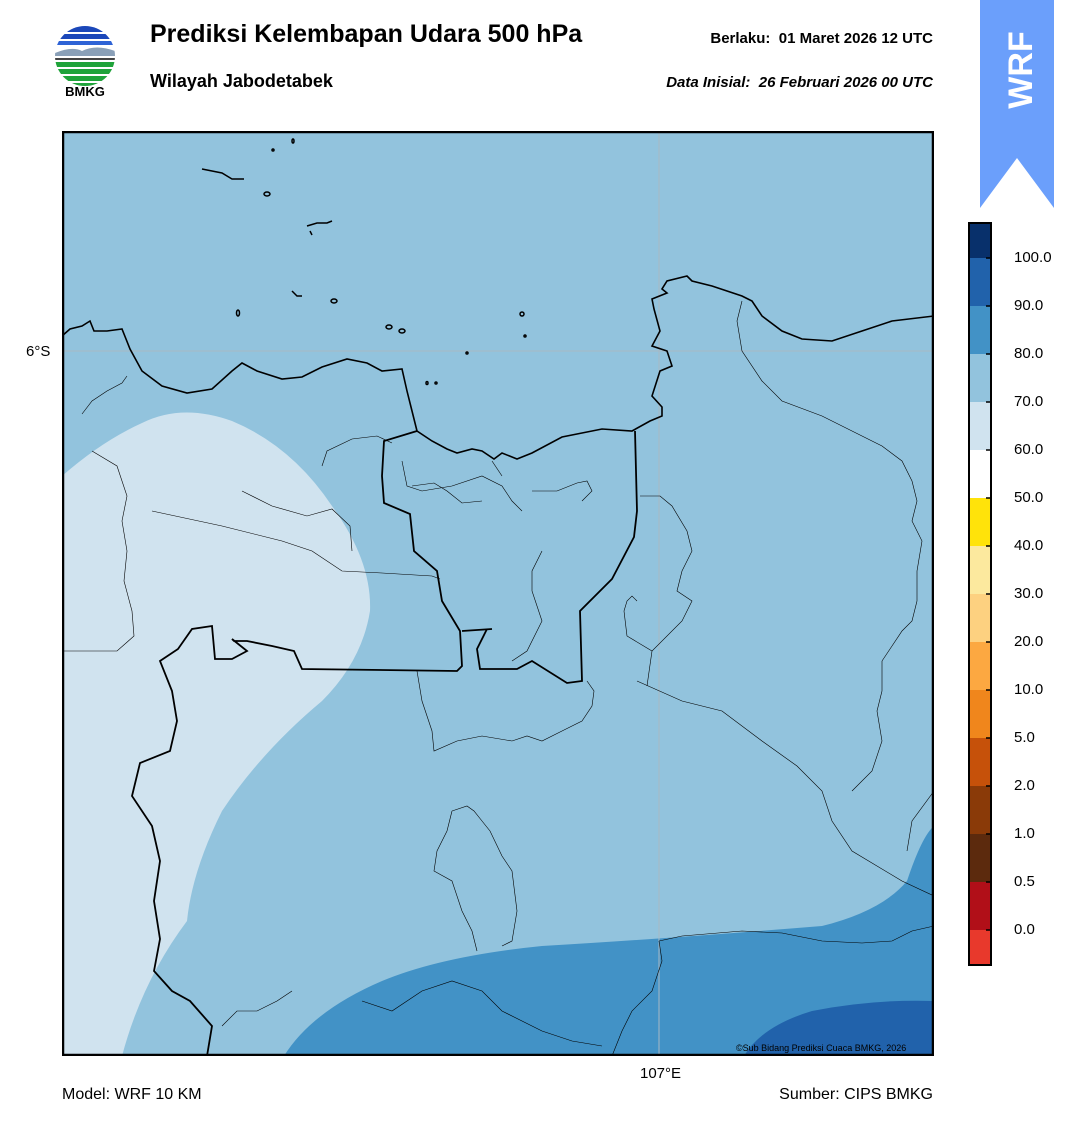  I want to click on colorbar-tick-label: 30.0, so click(1029, 593).